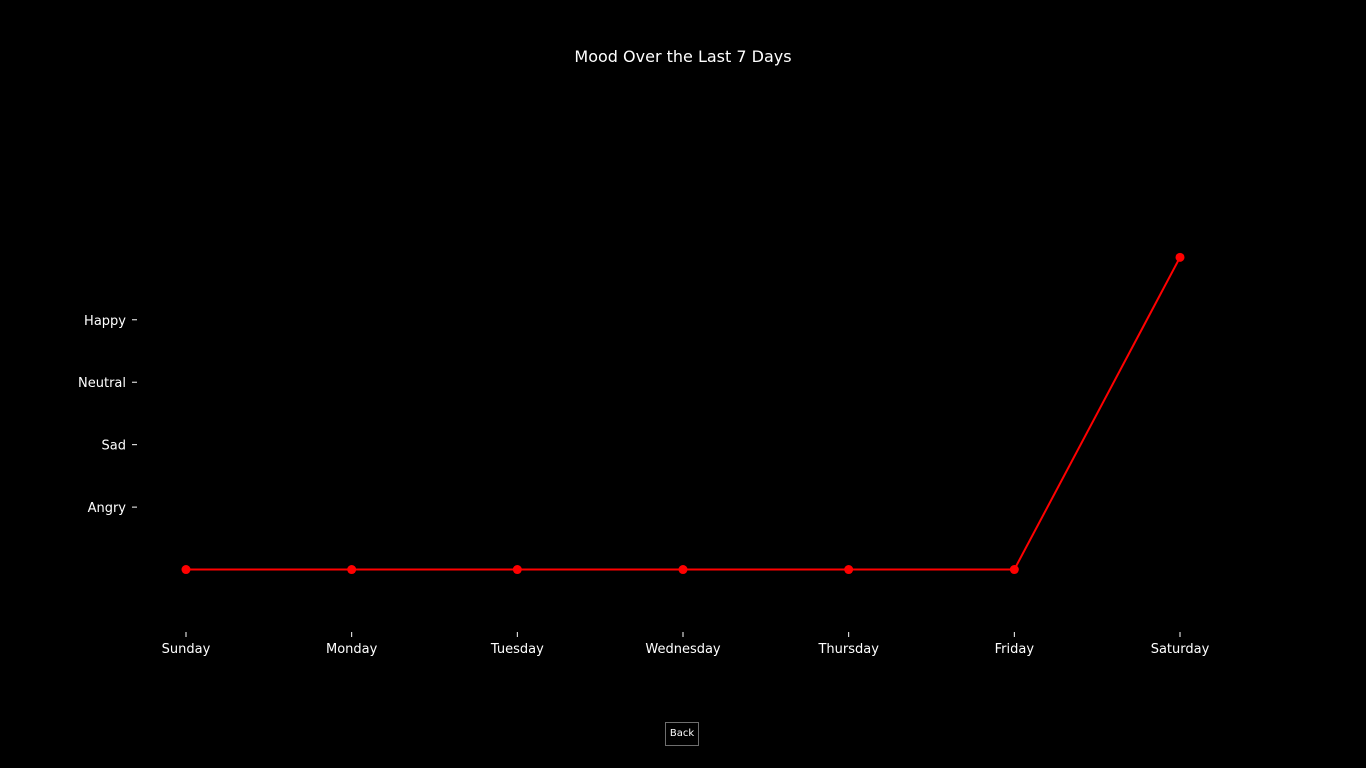  I want to click on data-point-tuesday, so click(517, 570).